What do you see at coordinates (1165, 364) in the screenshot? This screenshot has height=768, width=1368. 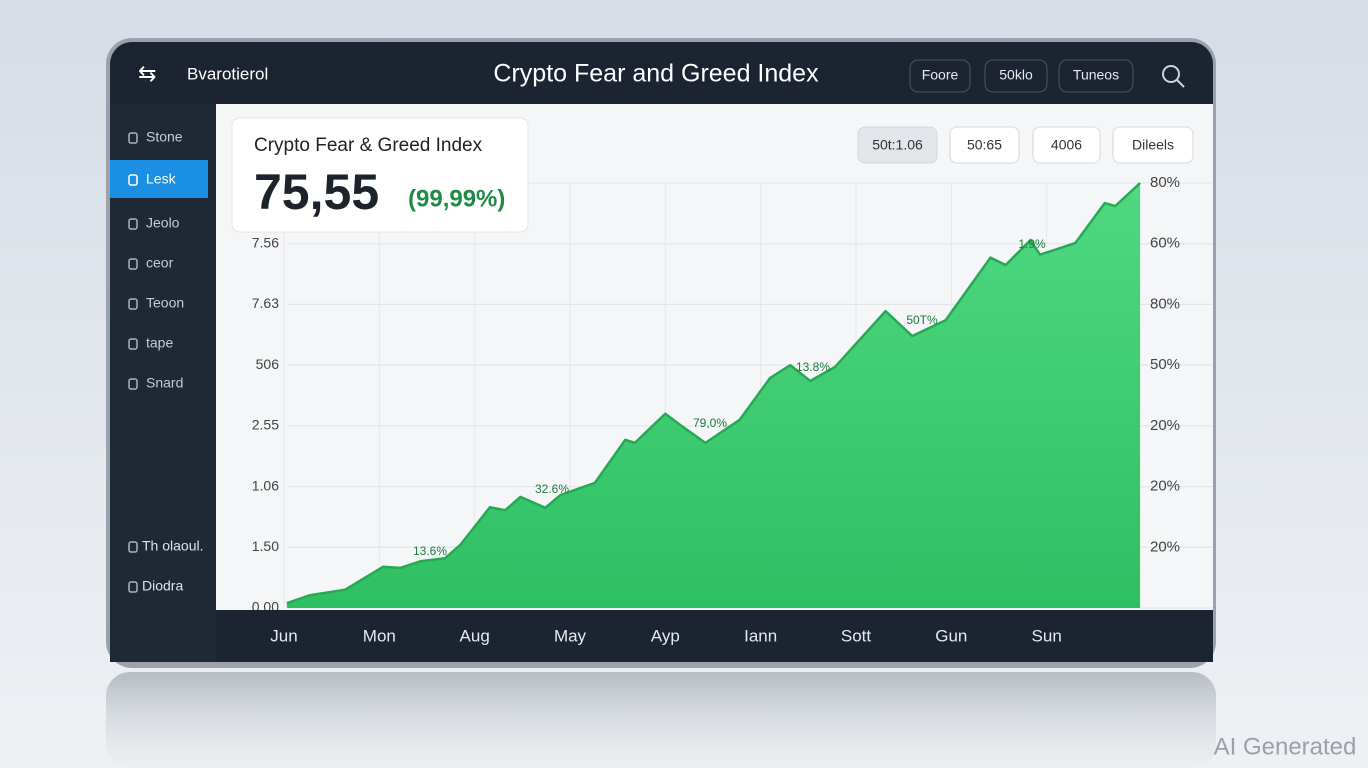 I see `y2-tick-label: 50%` at bounding box center [1165, 364].